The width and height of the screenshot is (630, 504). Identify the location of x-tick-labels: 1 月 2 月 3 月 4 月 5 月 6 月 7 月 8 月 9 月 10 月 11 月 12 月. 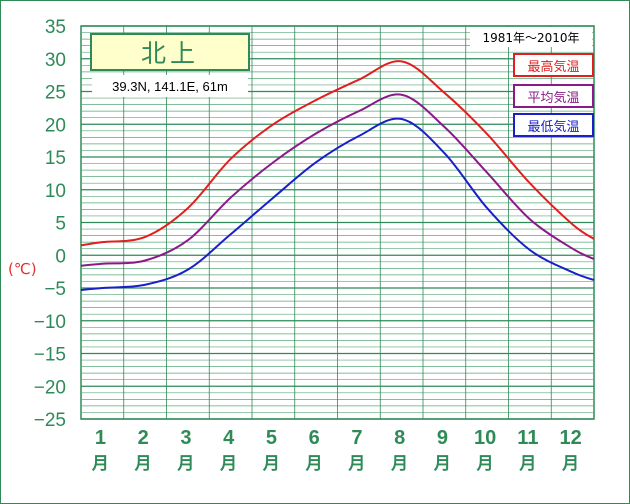
(336, 450).